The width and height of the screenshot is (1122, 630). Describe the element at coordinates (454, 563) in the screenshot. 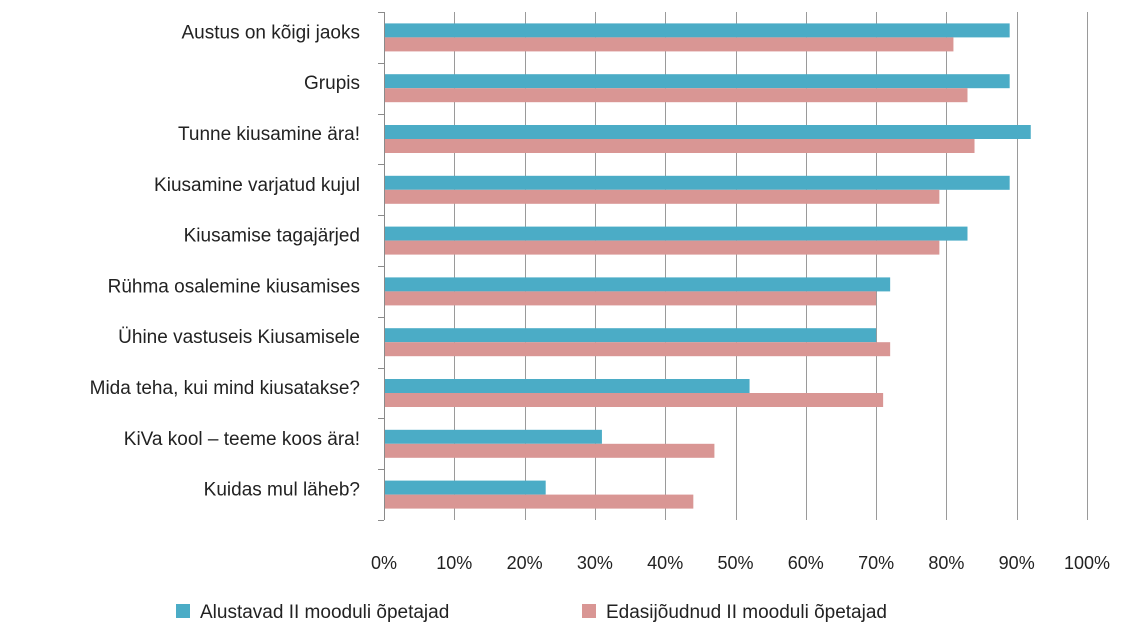

I see `x-tick-label: 10%` at that location.